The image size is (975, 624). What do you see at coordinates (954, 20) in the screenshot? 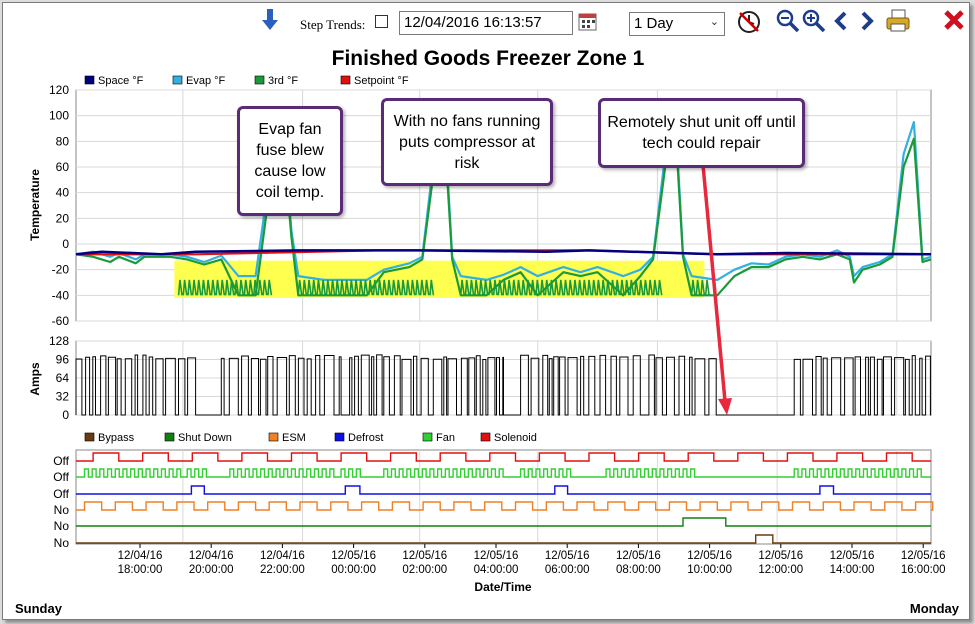
I see `close-icon` at bounding box center [954, 20].